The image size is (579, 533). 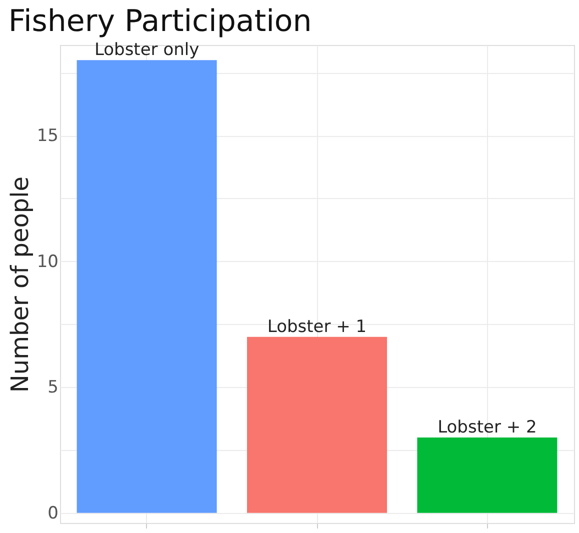 What do you see at coordinates (147, 50) in the screenshot?
I see `x-tick-label: Lobster only` at bounding box center [147, 50].